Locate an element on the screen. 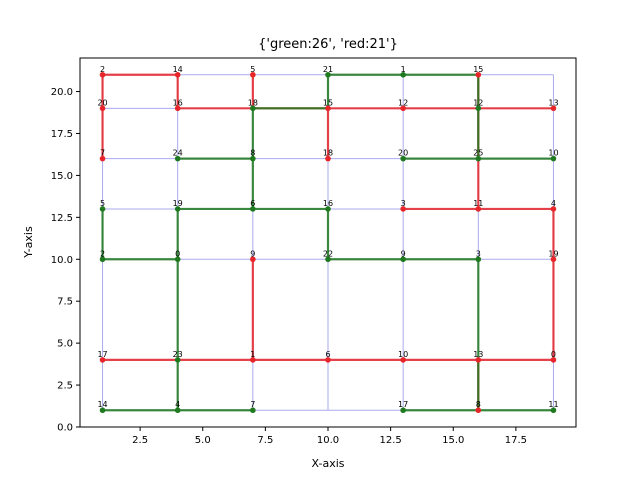 Image resolution: width=640 pixels, height=480 pixels. node-label: 10 is located at coordinates (553, 153).